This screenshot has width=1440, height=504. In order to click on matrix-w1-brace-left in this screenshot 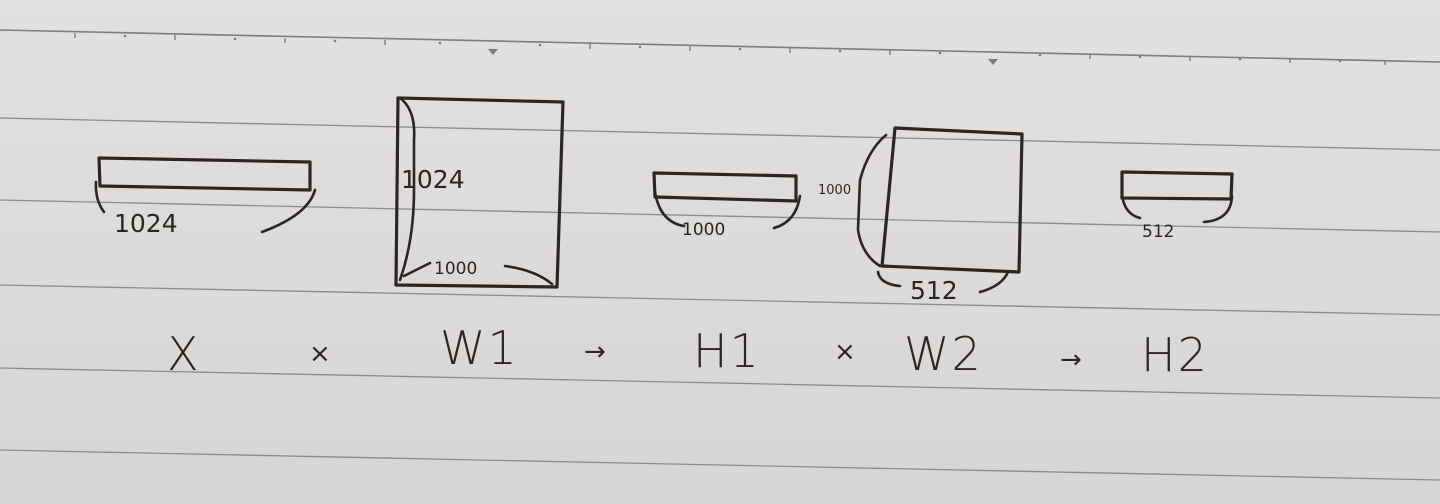, I will do `click(407, 189)`.